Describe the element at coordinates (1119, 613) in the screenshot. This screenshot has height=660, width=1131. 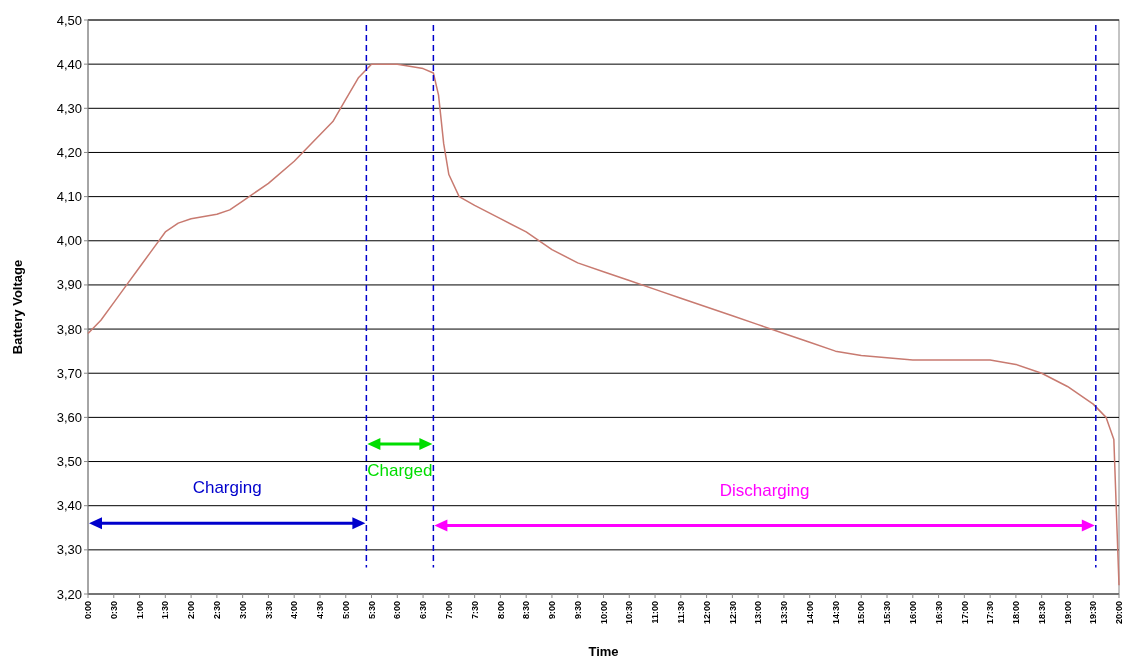
I see `x-tick-label: 20:00` at that location.